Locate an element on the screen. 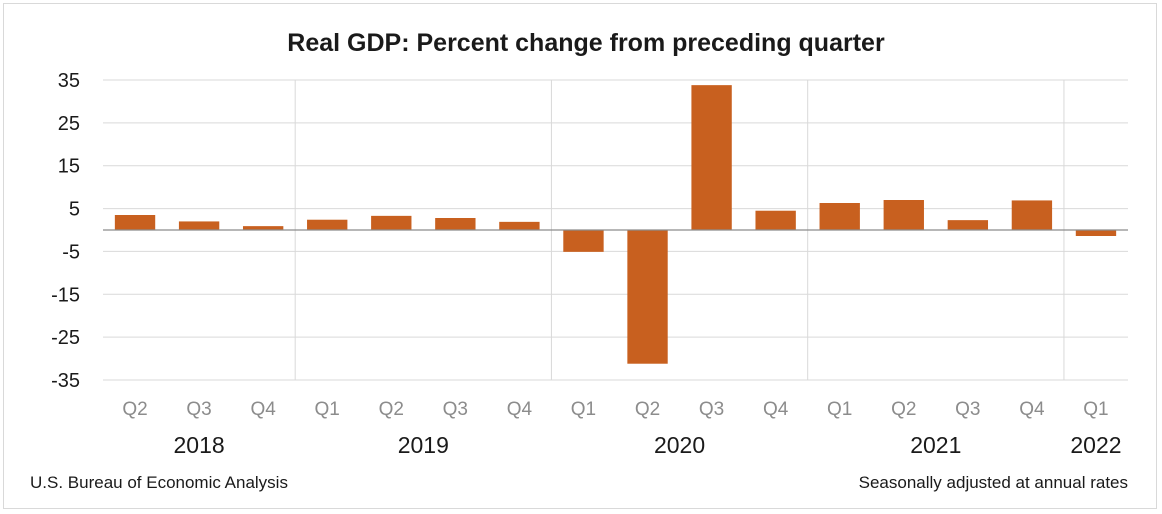 Image resolution: width=1162 pixels, height=514 pixels. y-tick-label: -25 is located at coordinates (65, 338).